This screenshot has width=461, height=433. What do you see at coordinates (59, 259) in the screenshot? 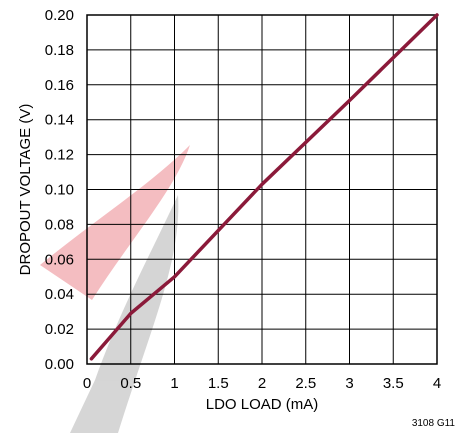
I see `y-tick-label: 0.06` at bounding box center [59, 259].